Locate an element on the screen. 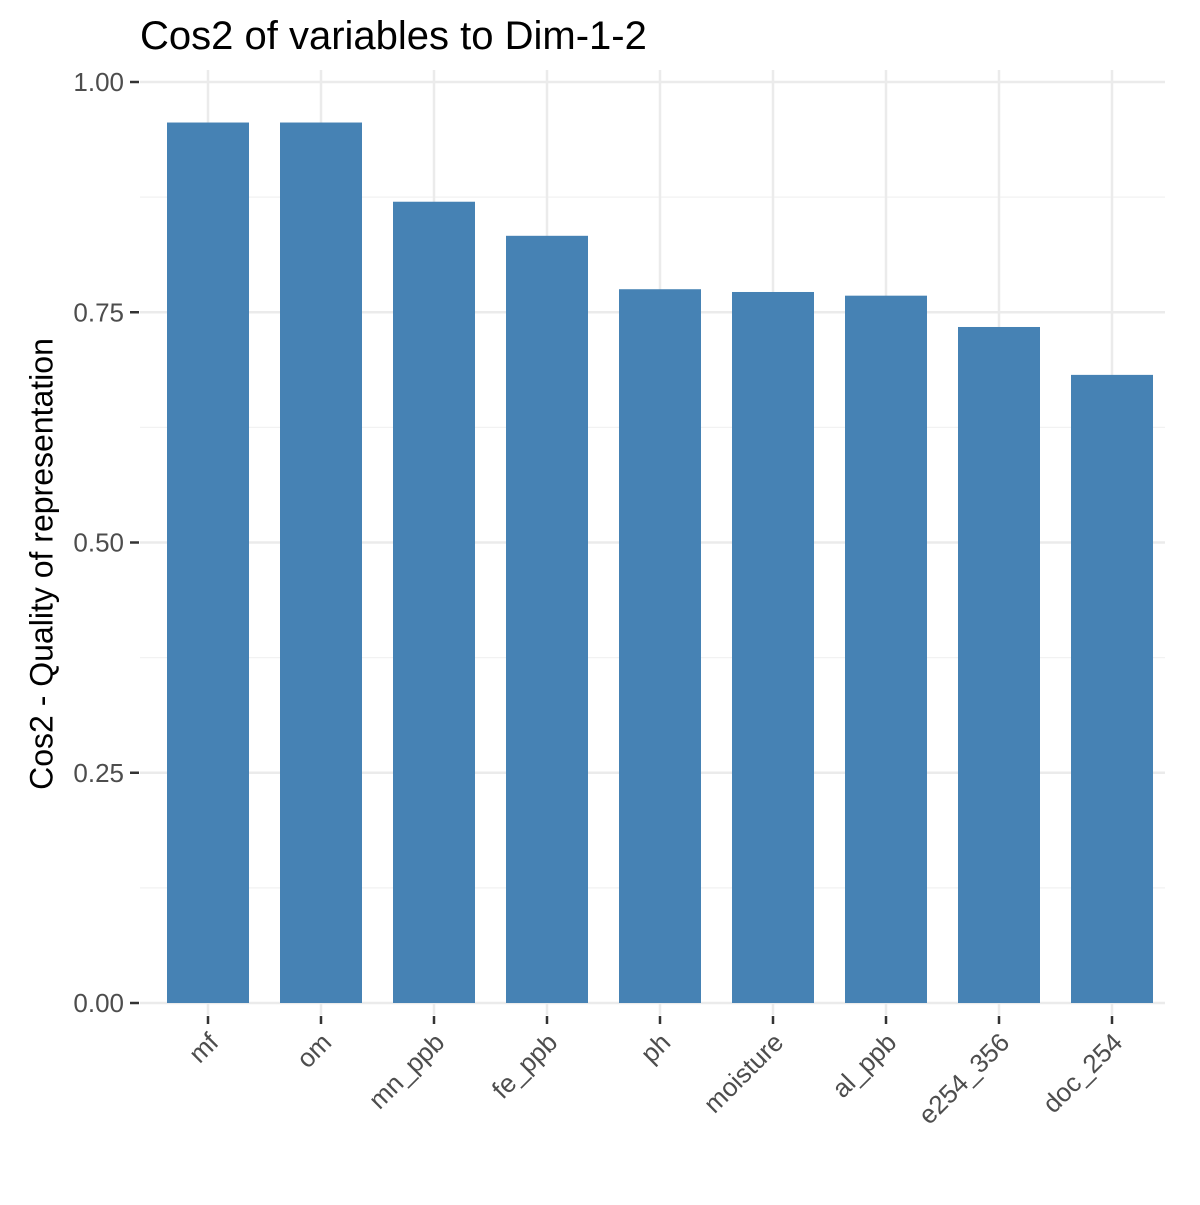 This screenshot has width=1200, height=1205. y-axis-label: Cos2 - Quality of representation is located at coordinates (41, 564).